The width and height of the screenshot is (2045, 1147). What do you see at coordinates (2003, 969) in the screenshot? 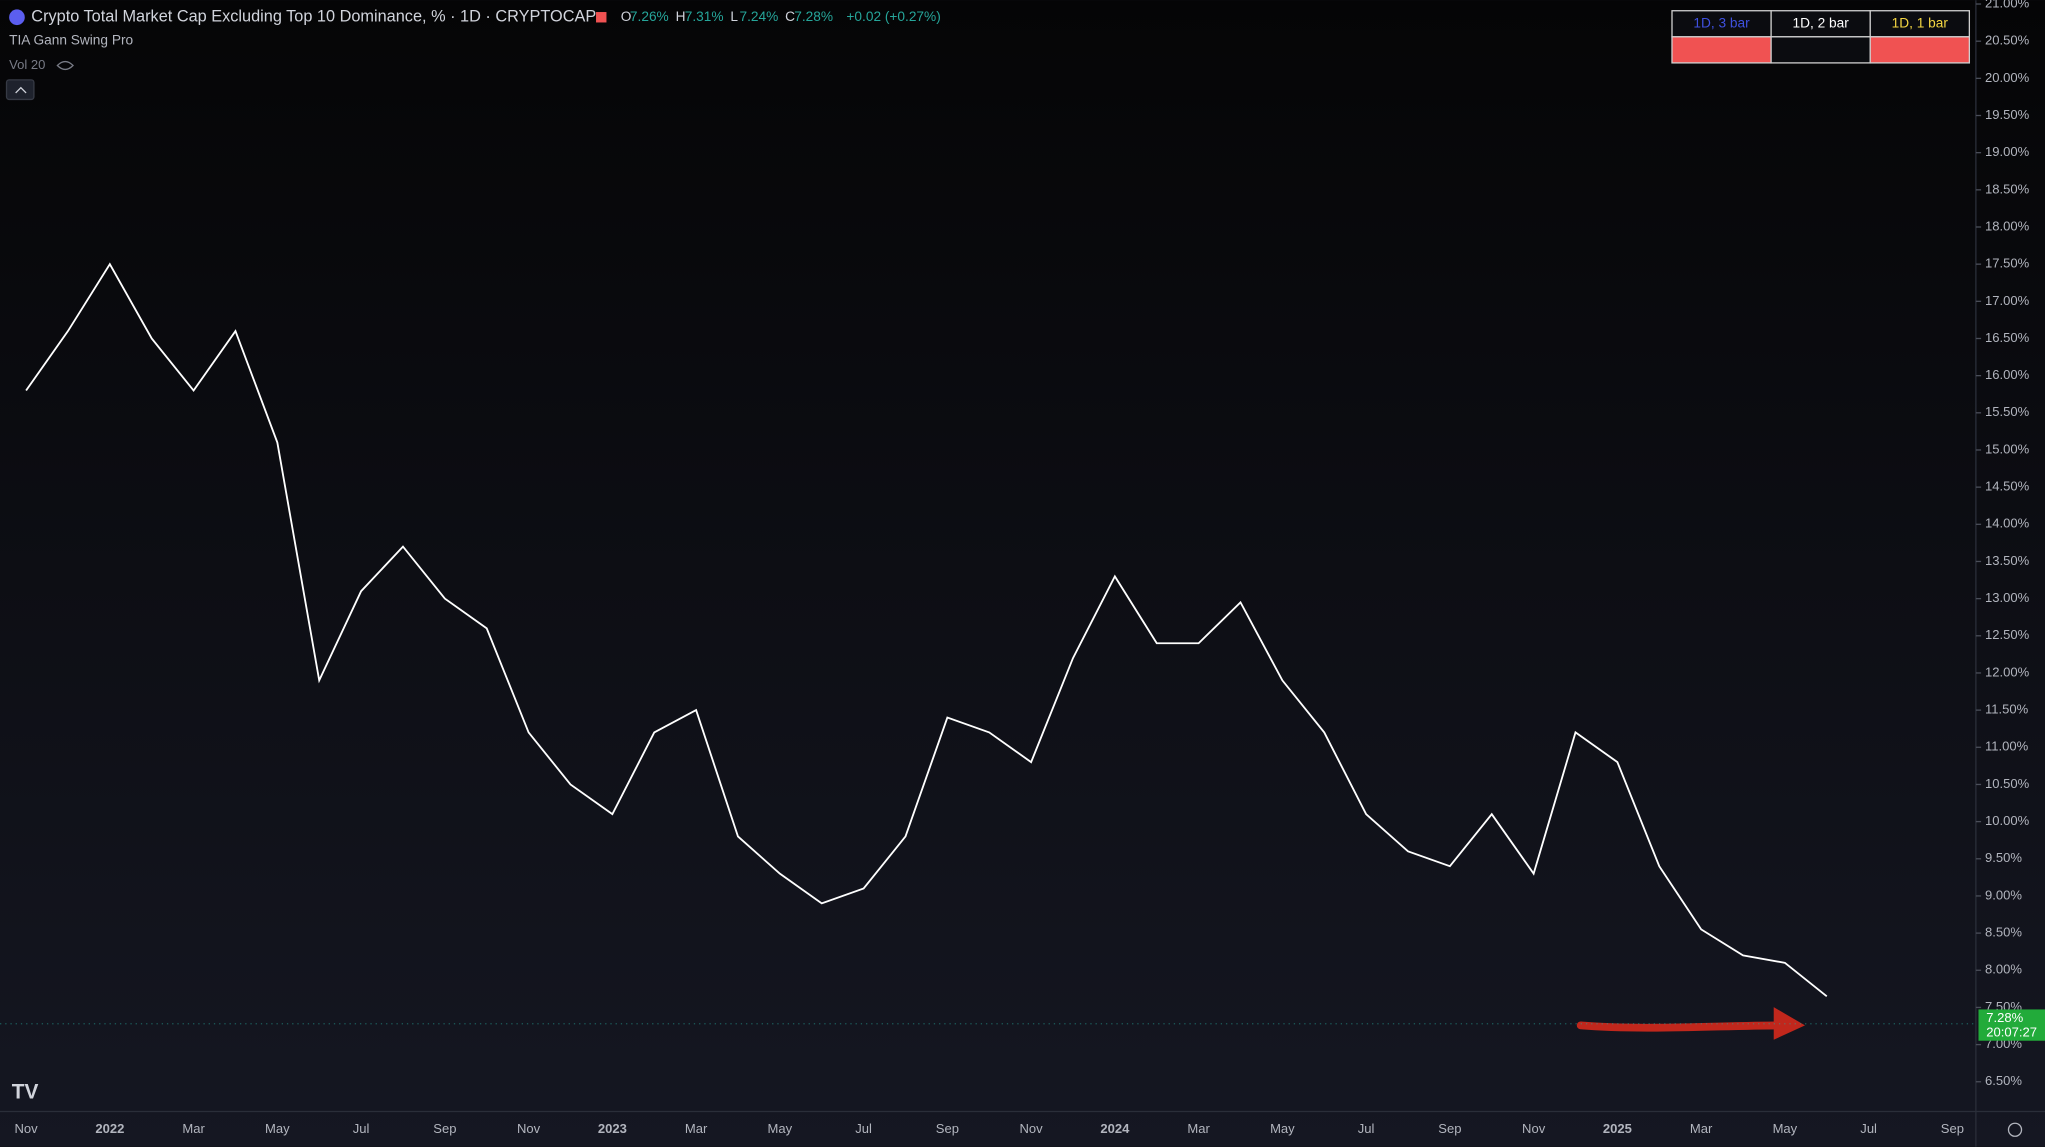
I see `y-tick-label: 8.00%` at bounding box center [2003, 969].